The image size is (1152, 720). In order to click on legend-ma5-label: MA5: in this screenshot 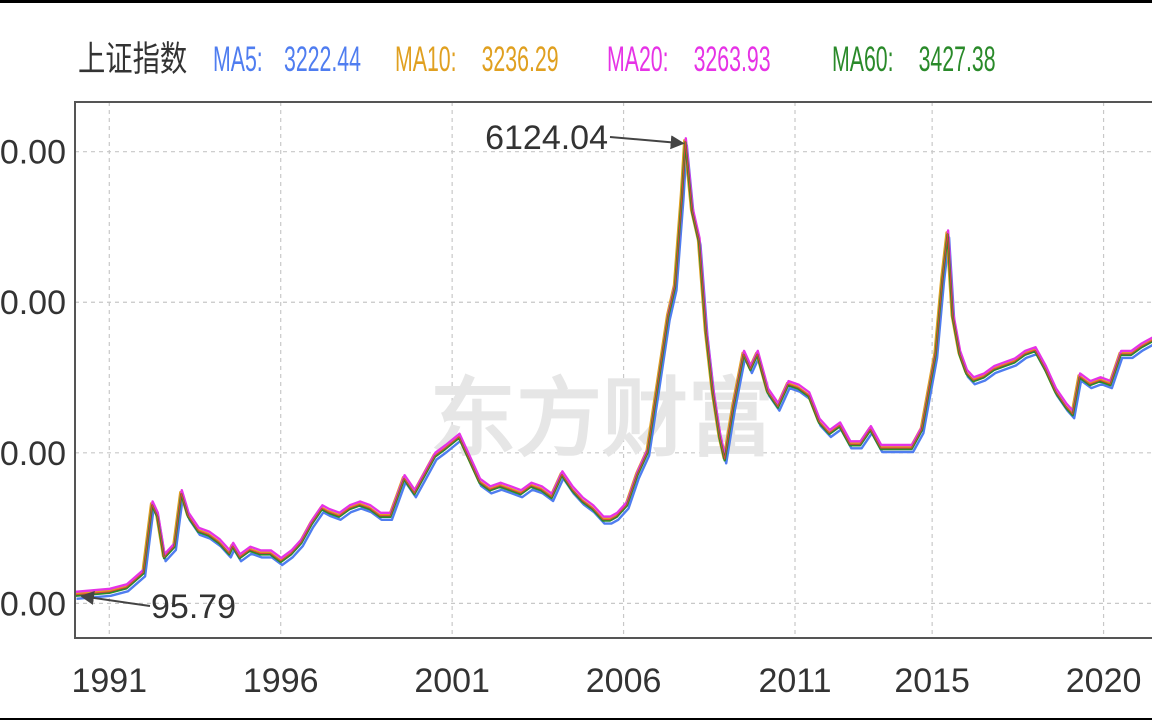, I will do `click(238, 59)`.